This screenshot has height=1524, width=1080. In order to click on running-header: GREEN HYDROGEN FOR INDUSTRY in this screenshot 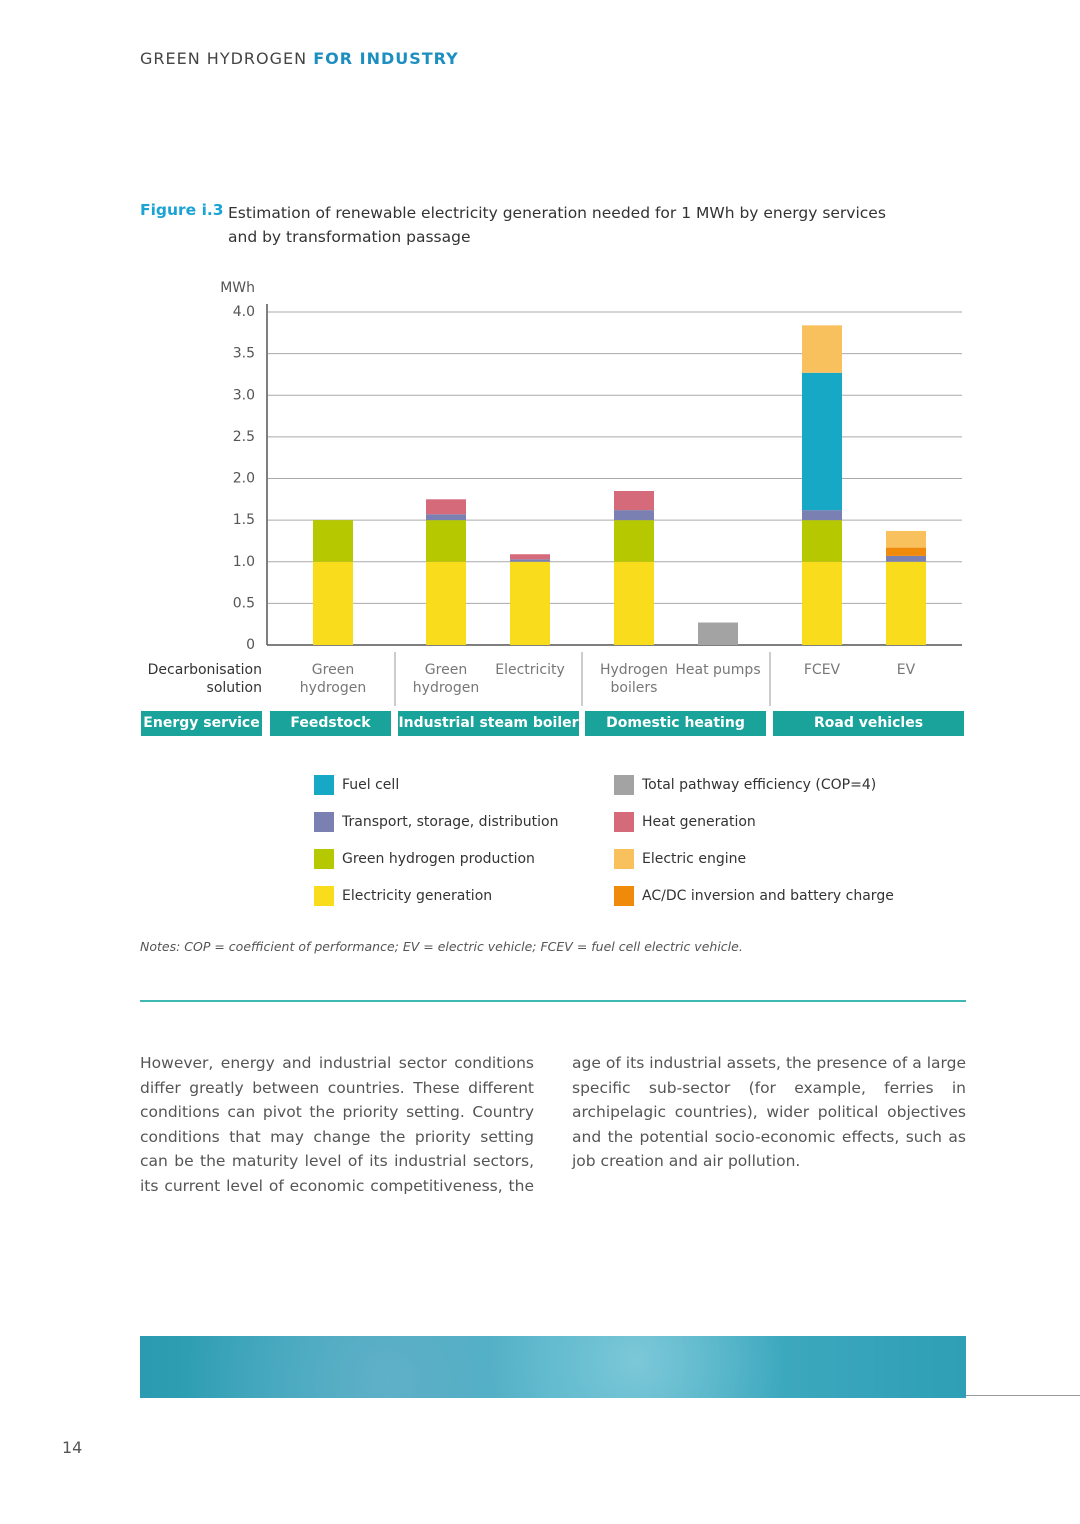, I will do `click(299, 58)`.